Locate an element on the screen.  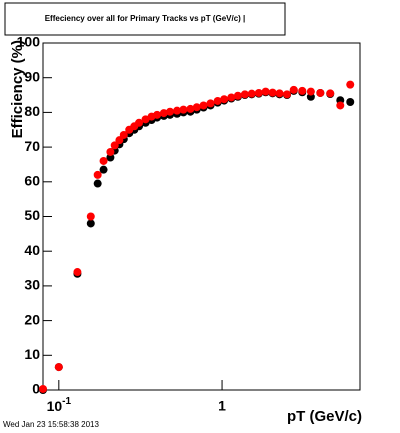
y-tick-label: 100 is located at coordinates (29, 42).